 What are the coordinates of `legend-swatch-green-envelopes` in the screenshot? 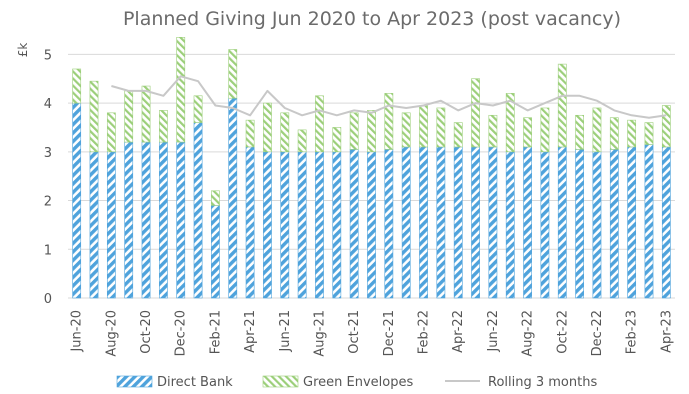 It's located at (280, 381).